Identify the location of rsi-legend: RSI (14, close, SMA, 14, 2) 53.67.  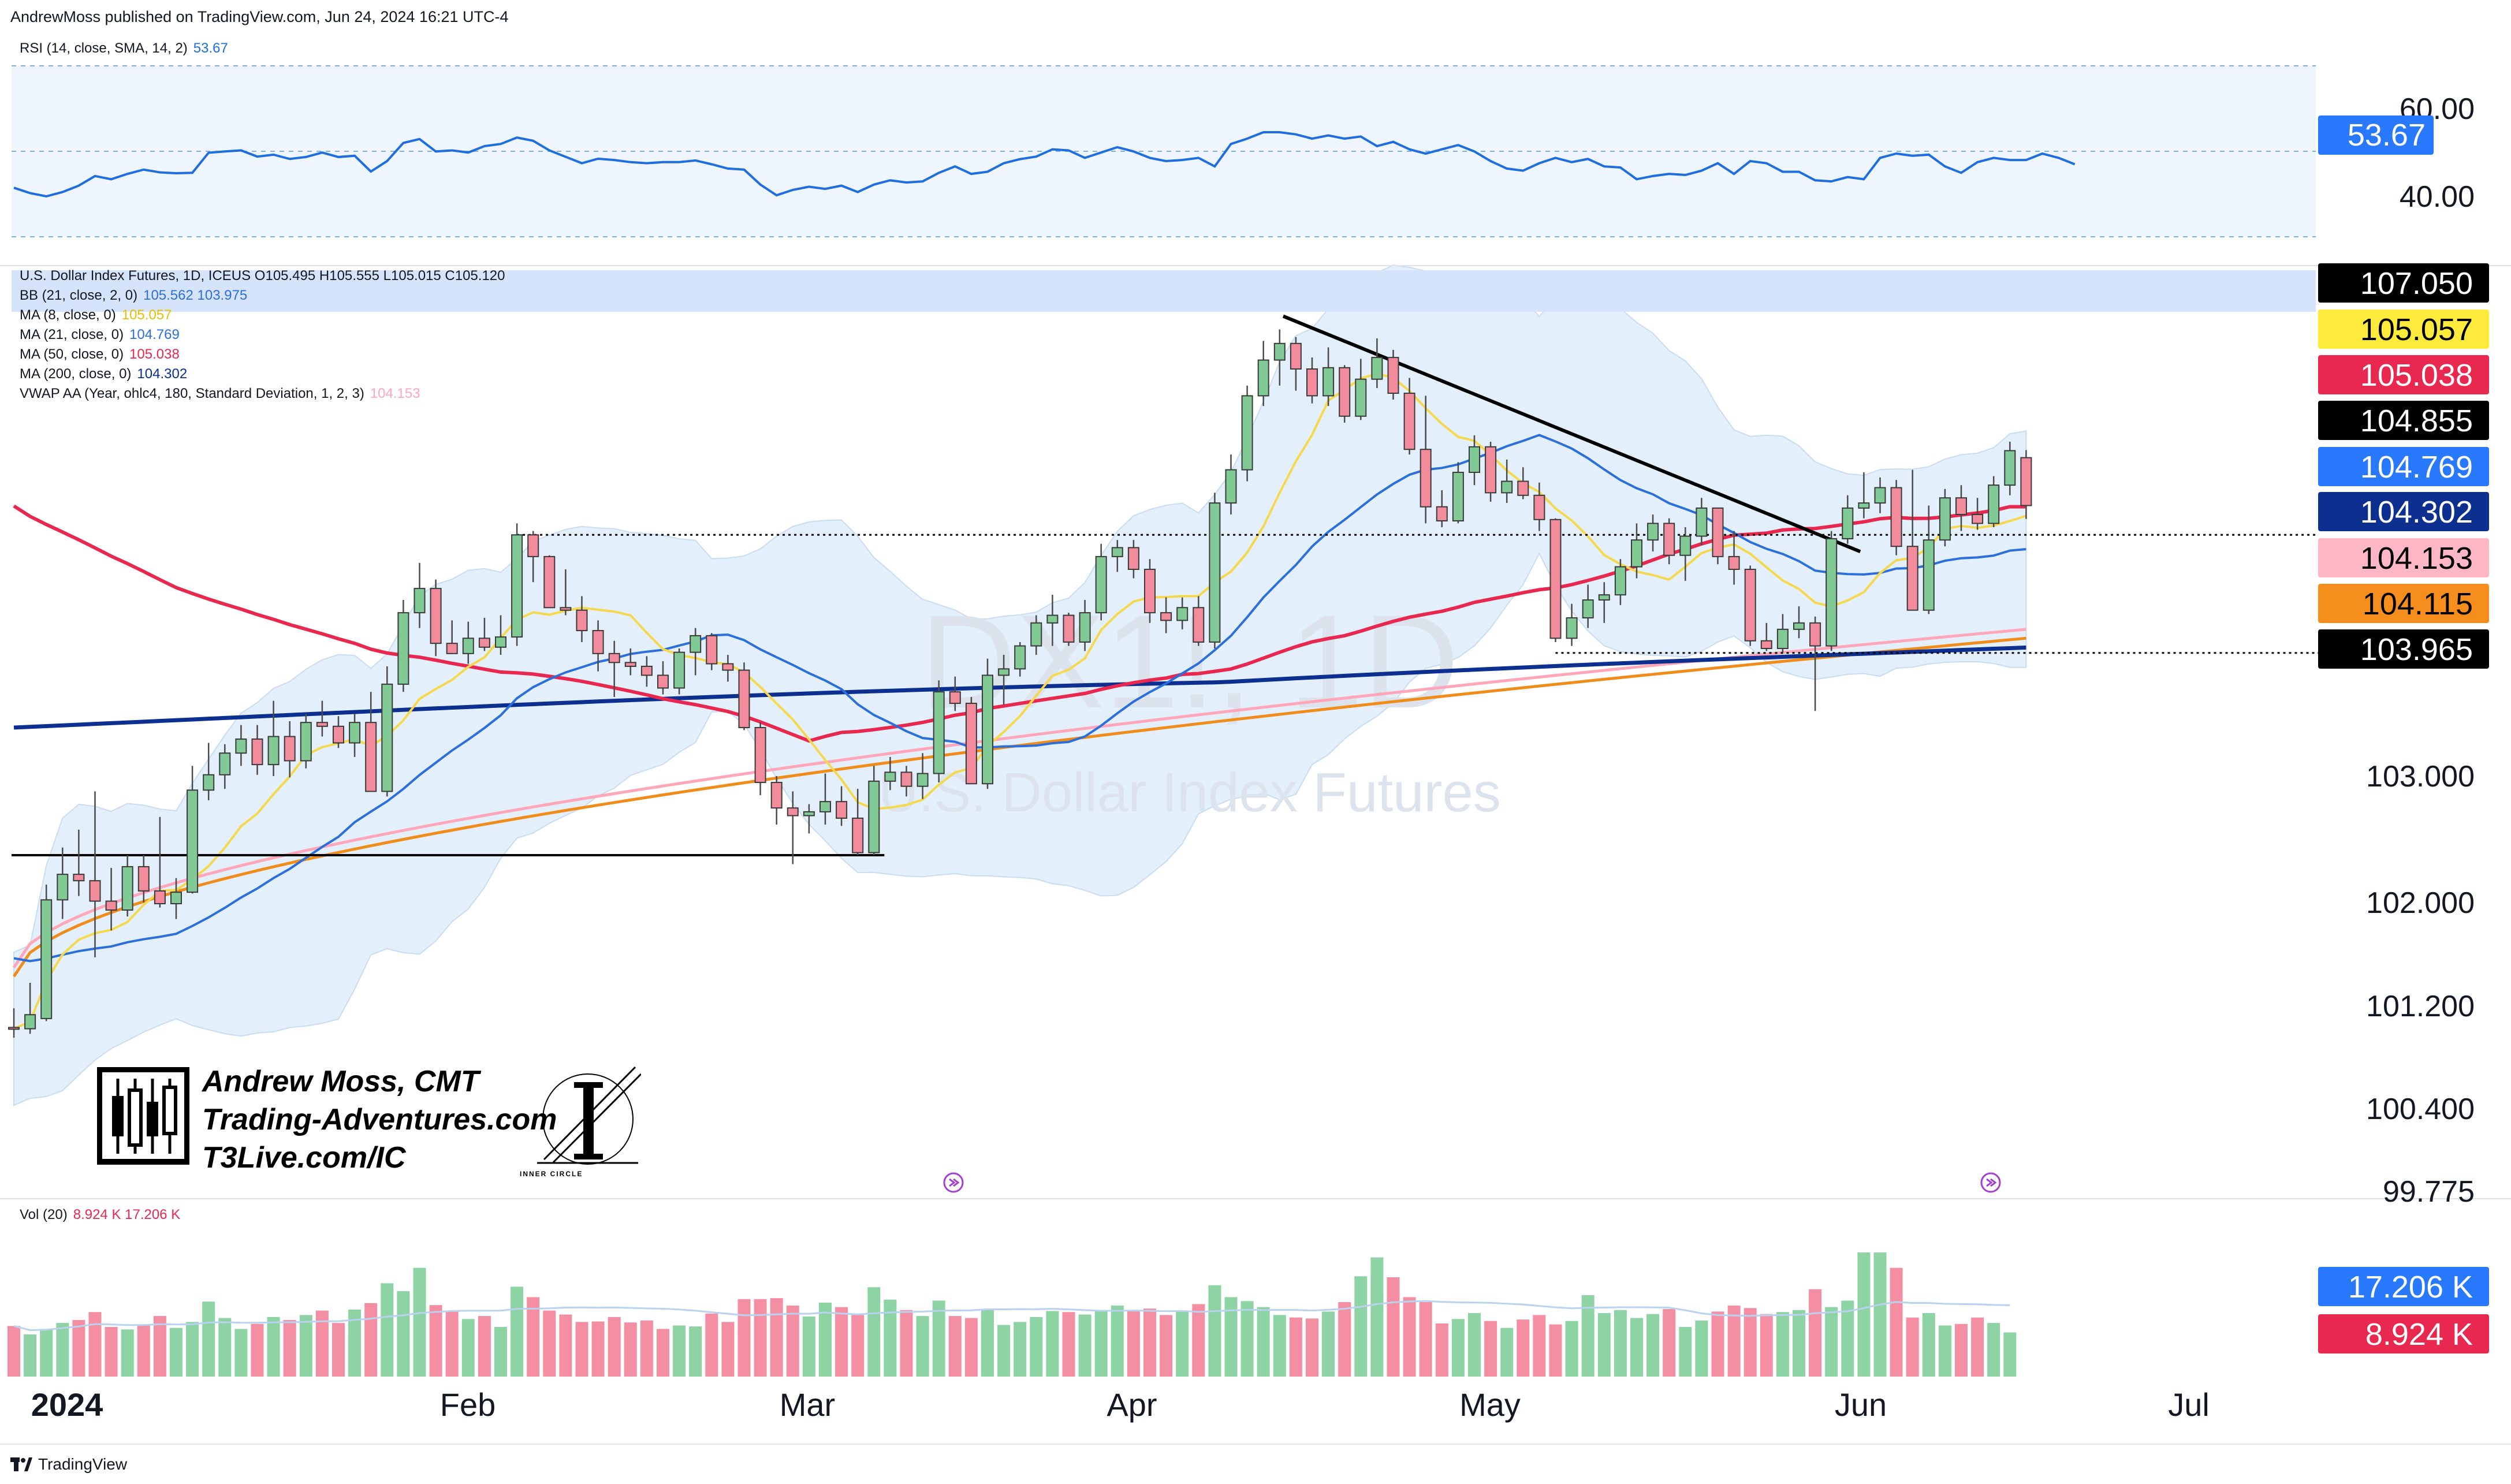
(124, 48).